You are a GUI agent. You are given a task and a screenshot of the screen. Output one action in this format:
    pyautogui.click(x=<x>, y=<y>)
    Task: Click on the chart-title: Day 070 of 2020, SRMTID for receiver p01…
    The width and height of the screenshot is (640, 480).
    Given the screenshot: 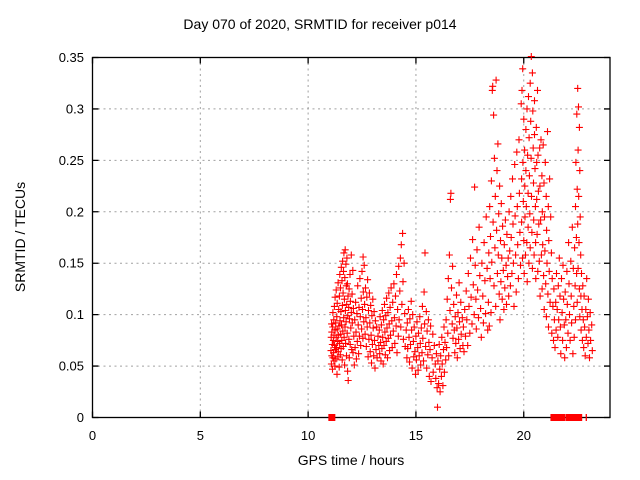 What is the action you would take?
    pyautogui.click(x=320, y=24)
    